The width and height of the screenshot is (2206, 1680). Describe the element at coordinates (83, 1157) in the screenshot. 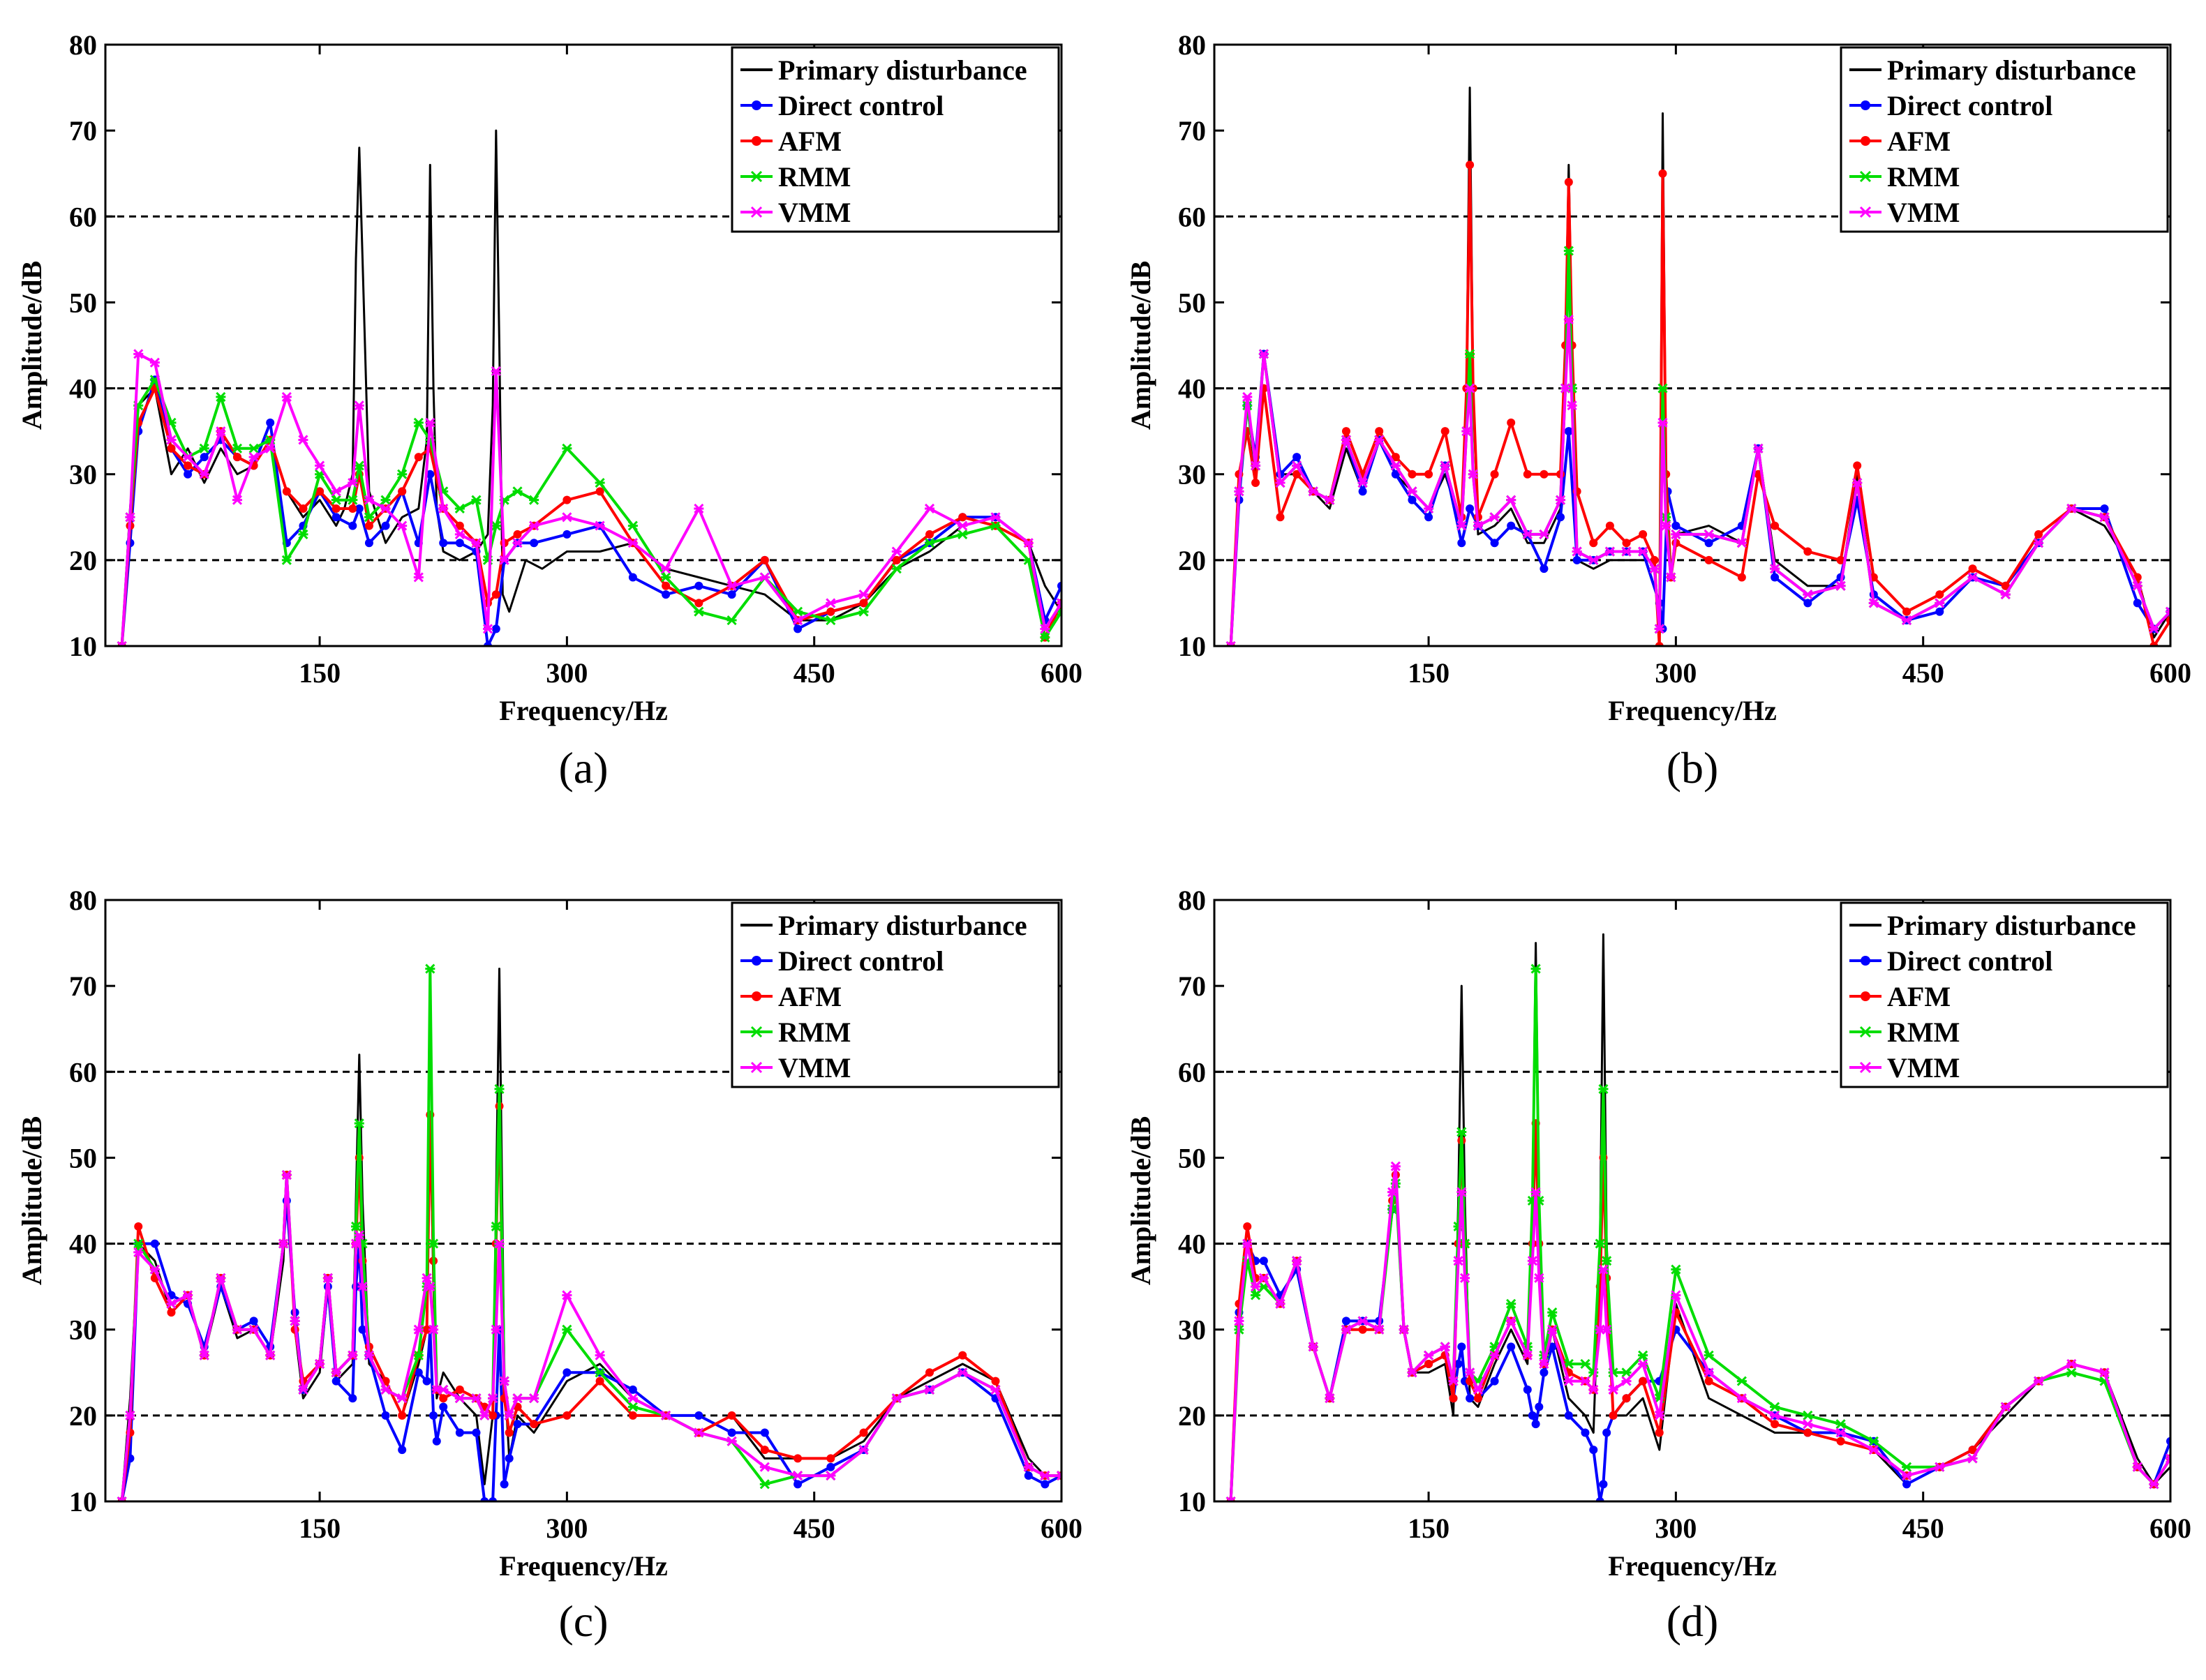

I see `y-tick-label: 50` at that location.